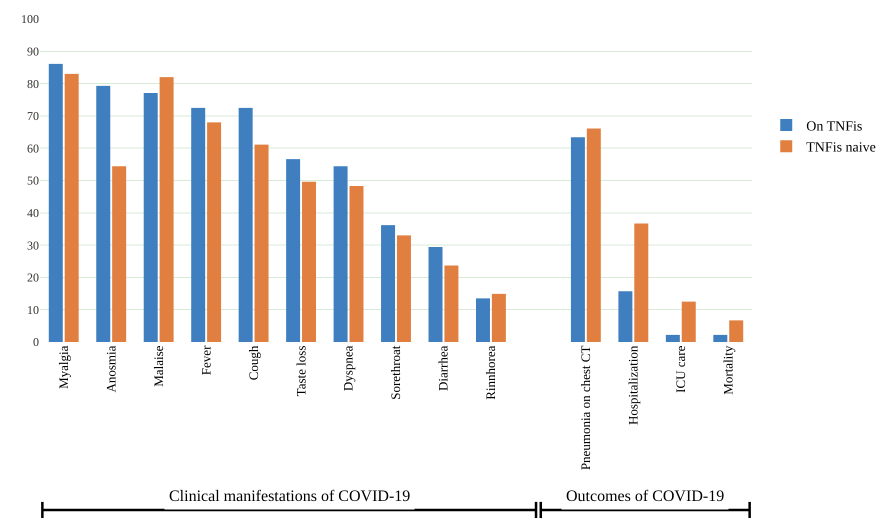 This screenshot has width=893, height=524. Describe the element at coordinates (110, 369) in the screenshot. I see `x-tick-label: Anosmia` at that location.